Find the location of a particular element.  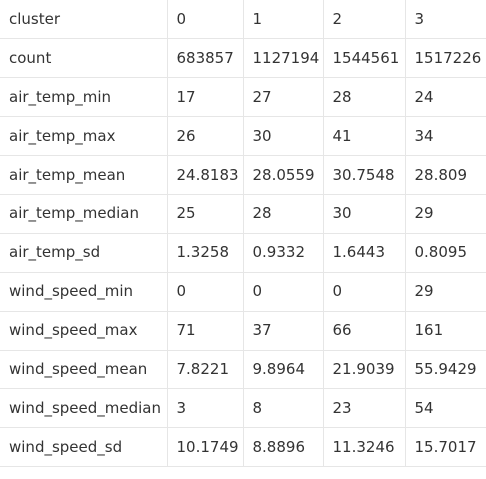

table-row: air_temp_median 25 28 30 29 is located at coordinates (243, 213).